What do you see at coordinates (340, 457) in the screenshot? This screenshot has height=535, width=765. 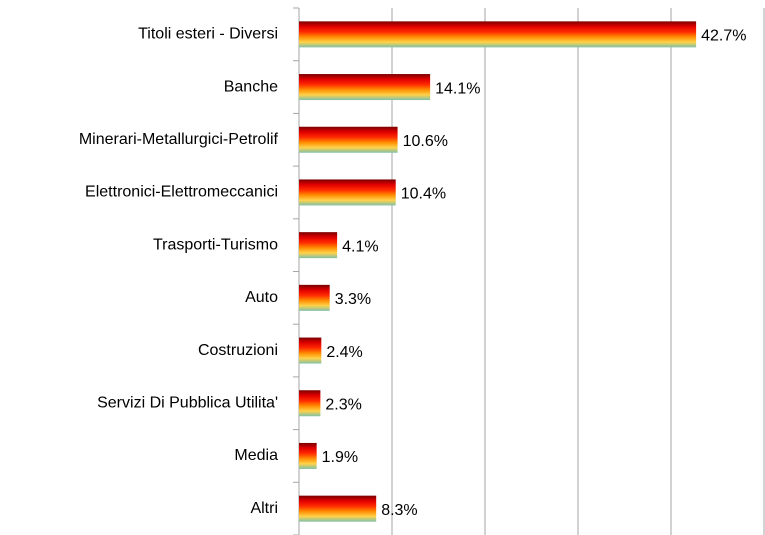 I see `value-label: 1.9%` at bounding box center [340, 457].